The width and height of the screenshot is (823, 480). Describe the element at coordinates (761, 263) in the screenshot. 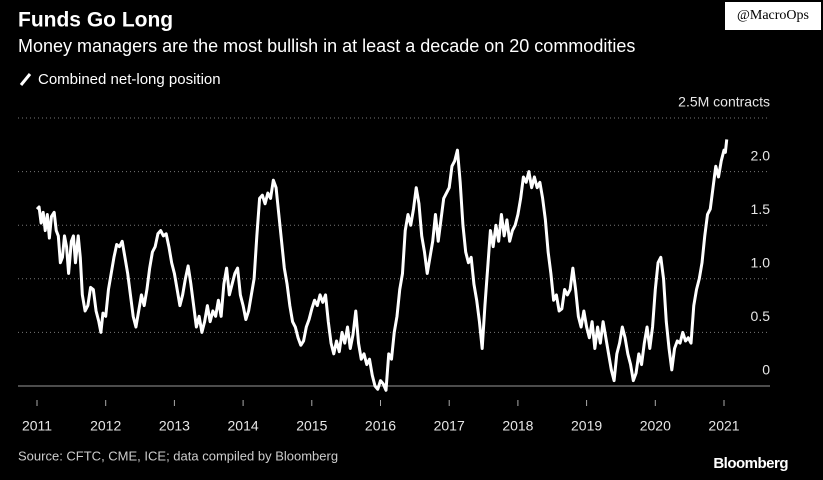

I see `y-tick-label: 1.0` at that location.